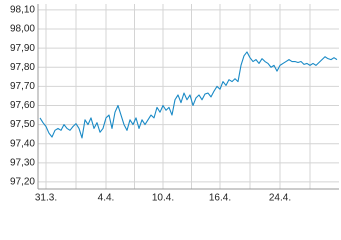 The height and width of the screenshot is (240, 341). I want to click on y-tick-label: 98,00, so click(22, 29).